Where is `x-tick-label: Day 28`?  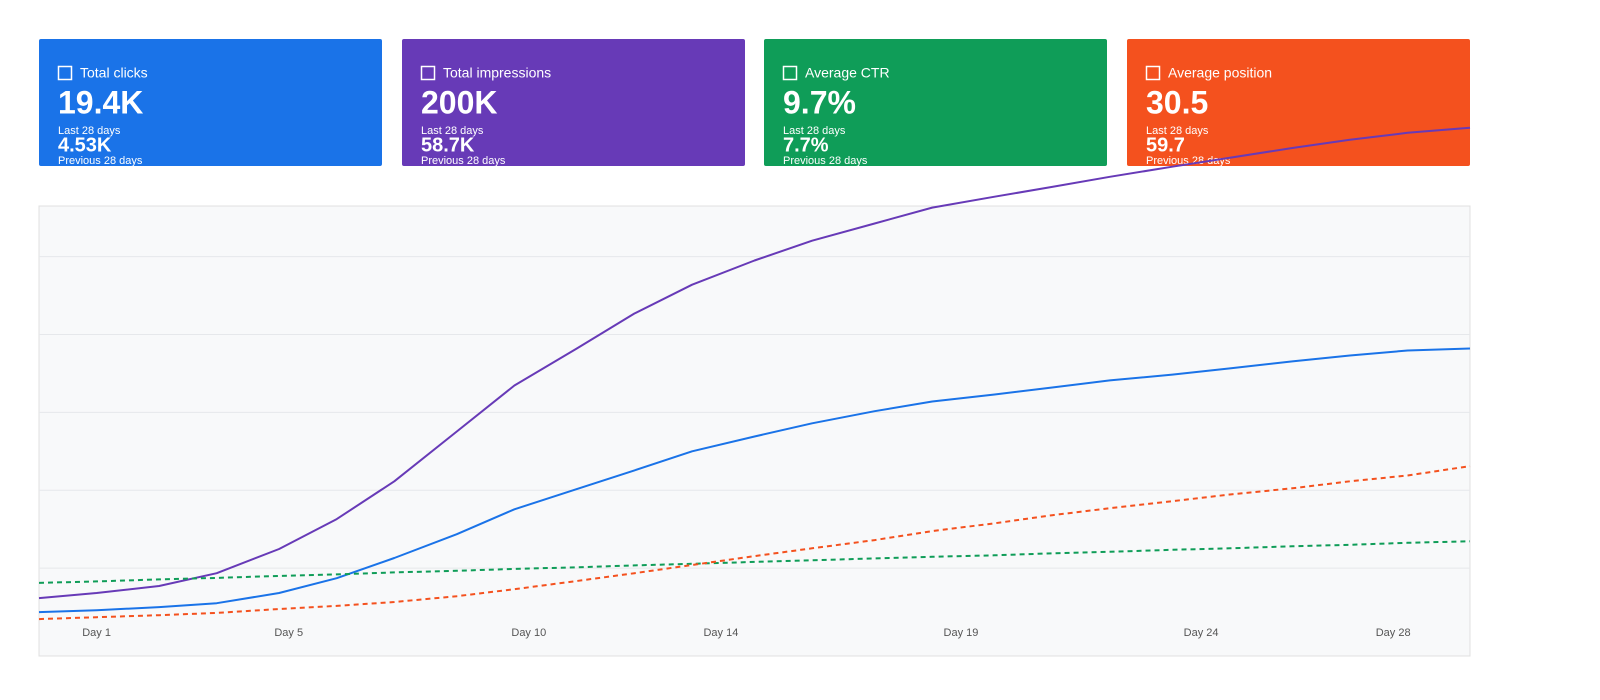 x-tick-label: Day 28 is located at coordinates (1393, 633).